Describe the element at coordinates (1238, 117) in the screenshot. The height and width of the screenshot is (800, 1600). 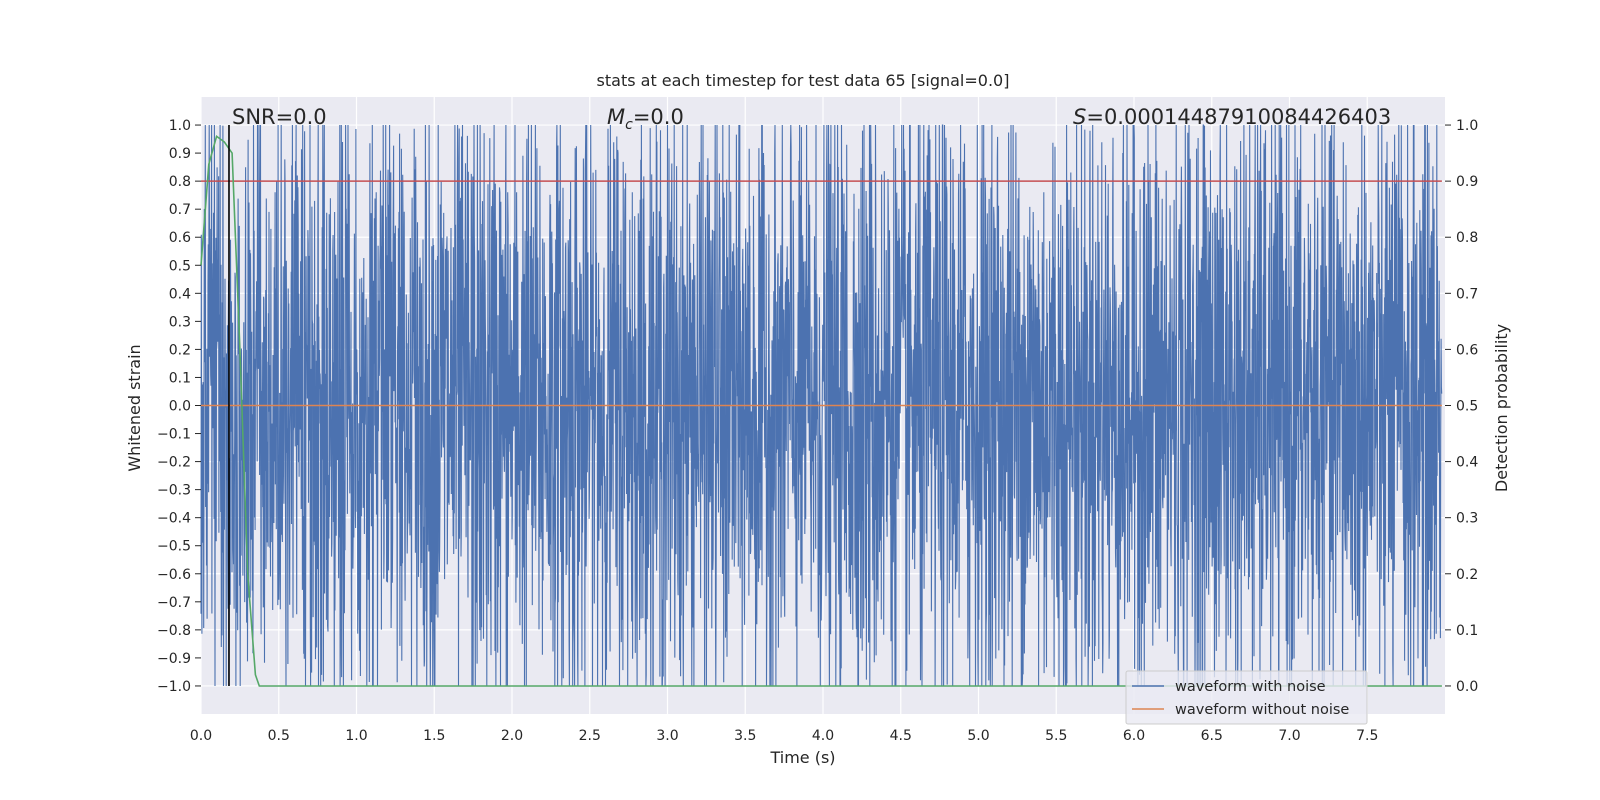
I see `s-value: =0.00014487910084426403` at that location.